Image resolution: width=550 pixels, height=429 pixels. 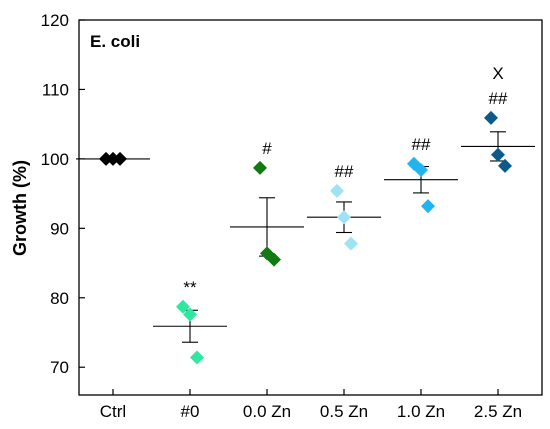 I want to click on x-tick-label: 0.5 Zn, so click(x=344, y=411).